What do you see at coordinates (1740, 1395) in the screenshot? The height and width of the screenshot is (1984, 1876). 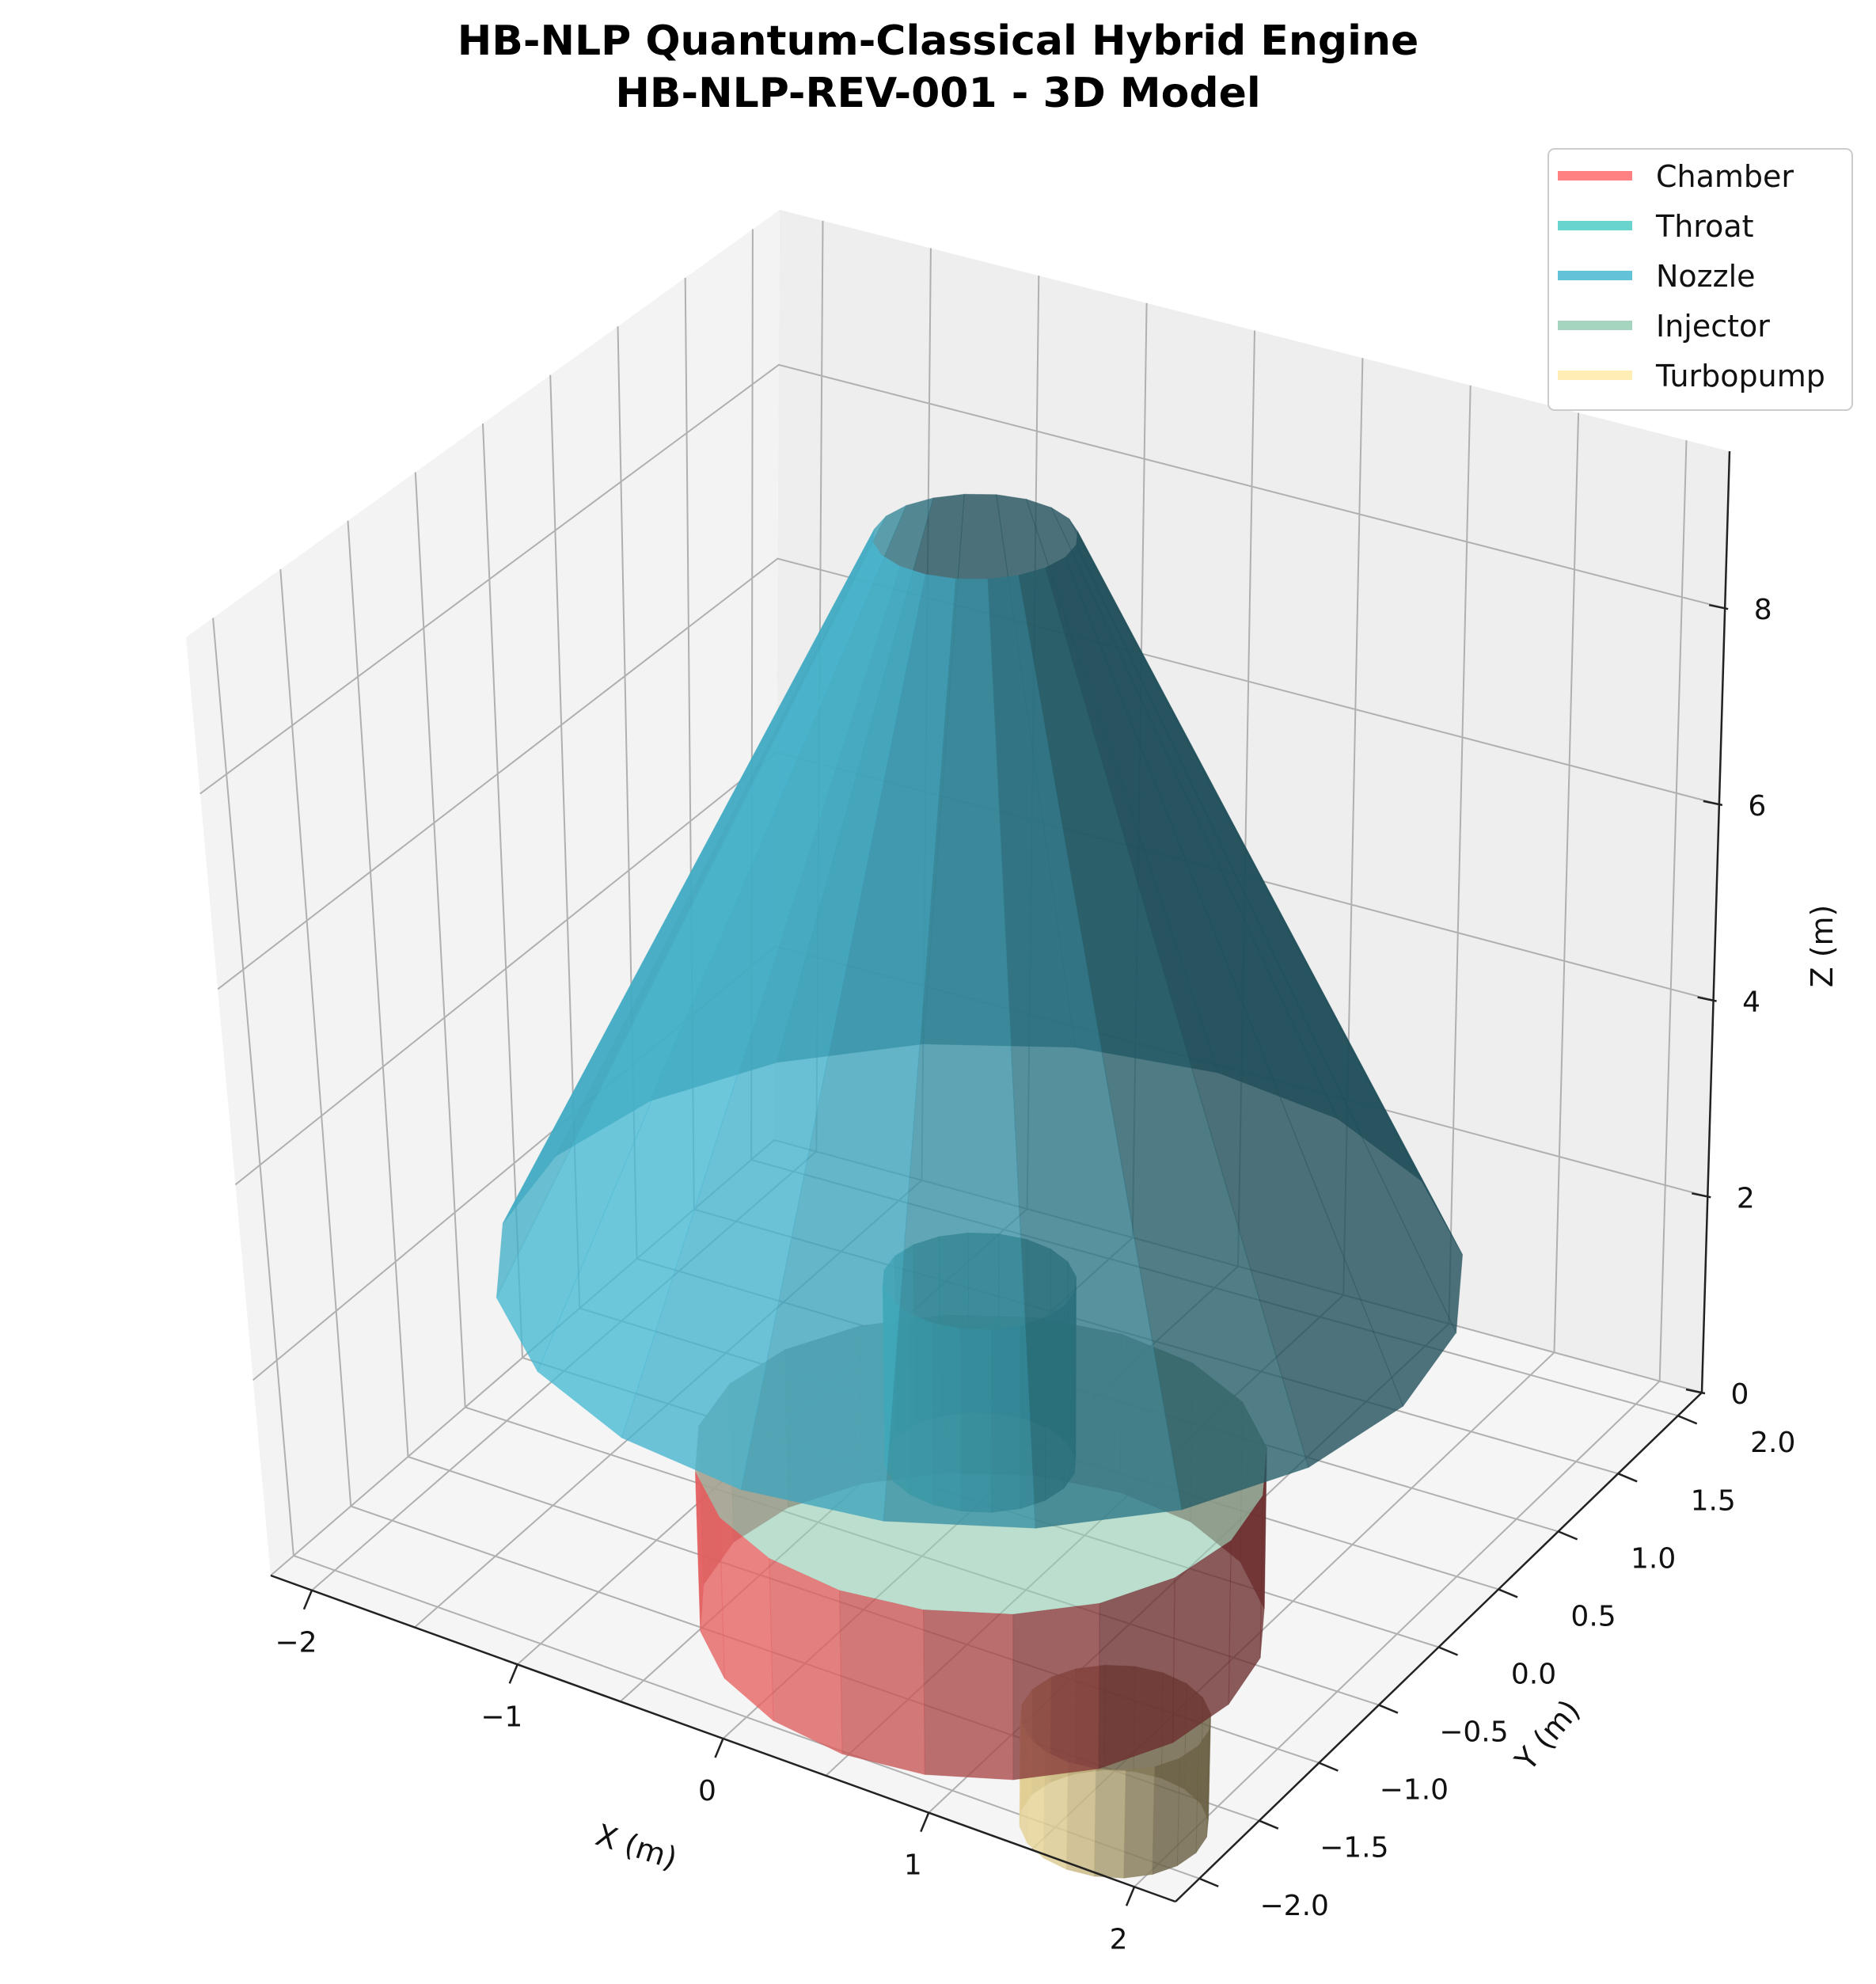 I see `z-tick-label: 0` at bounding box center [1740, 1395].